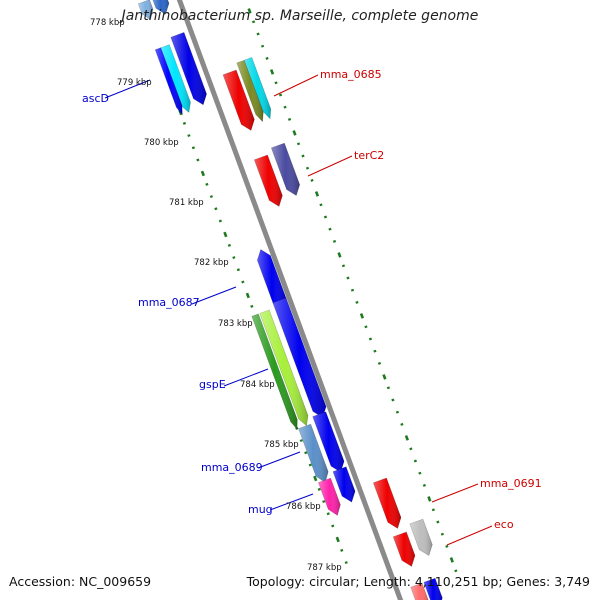 The height and width of the screenshot is (600, 600). I want to click on gene-label-gspE: gspE, so click(212, 384).